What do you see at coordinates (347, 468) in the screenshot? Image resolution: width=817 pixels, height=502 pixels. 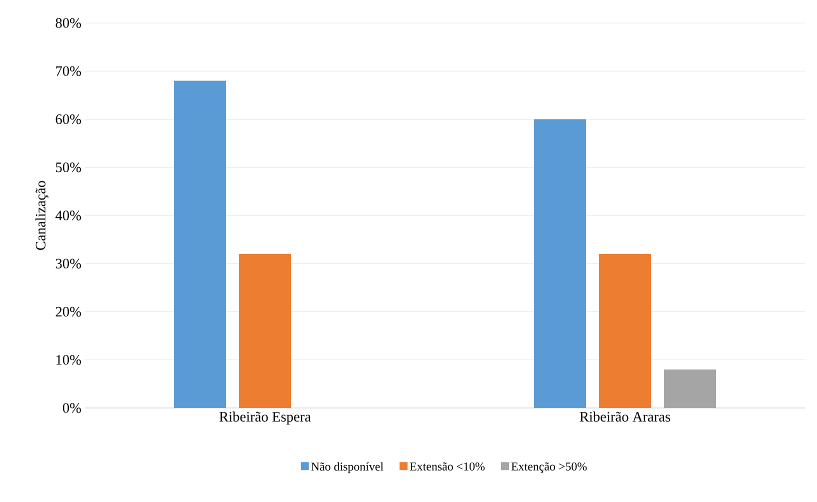 I see `legend-label: Não disponível` at bounding box center [347, 468].